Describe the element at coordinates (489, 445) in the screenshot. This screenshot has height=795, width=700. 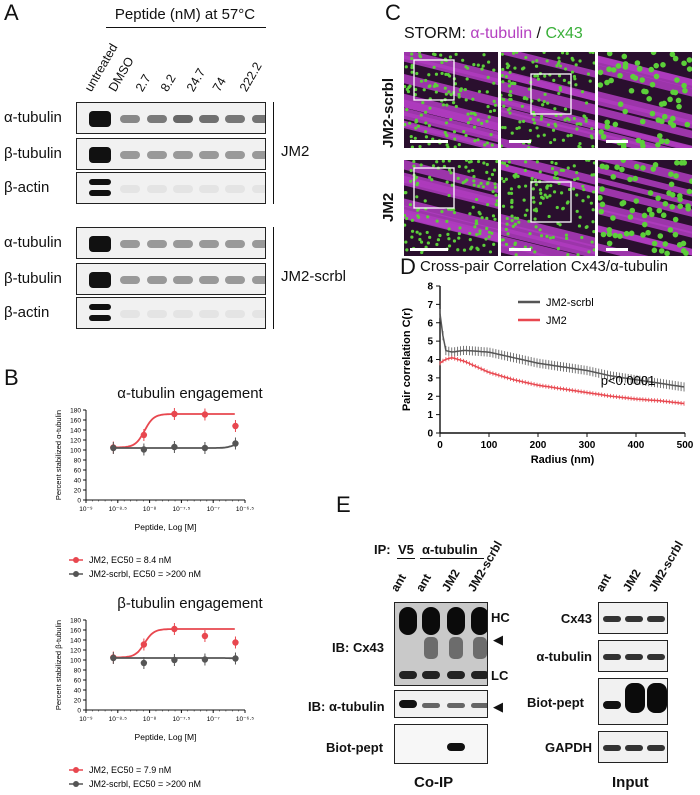
I see `x-tick-label: 100` at that location.